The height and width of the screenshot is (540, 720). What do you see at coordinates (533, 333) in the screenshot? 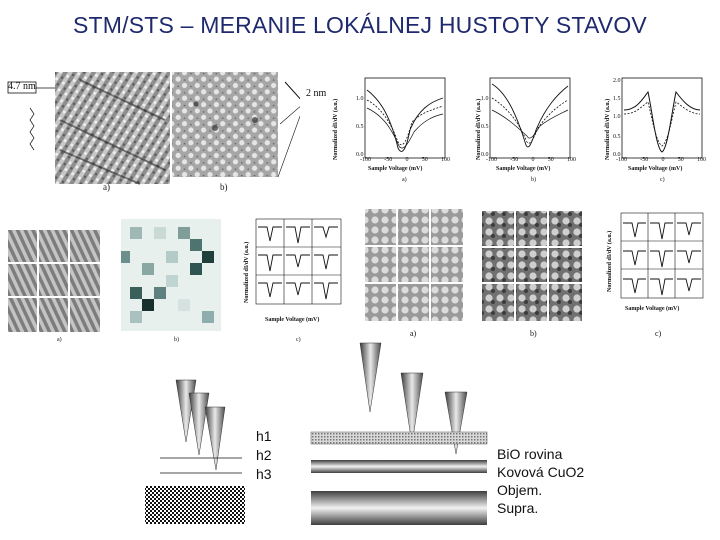
I see `caption-mid-b2: b)` at bounding box center [533, 333].